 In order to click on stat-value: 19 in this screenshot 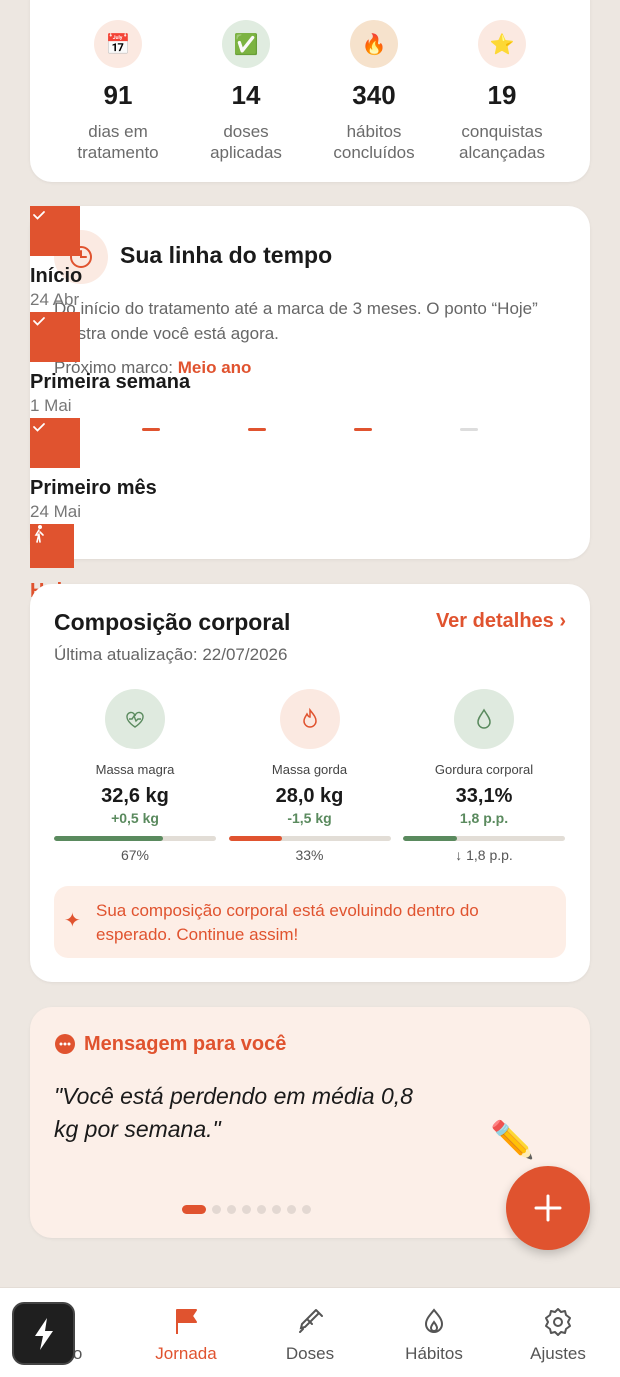, I will do `click(502, 95)`.